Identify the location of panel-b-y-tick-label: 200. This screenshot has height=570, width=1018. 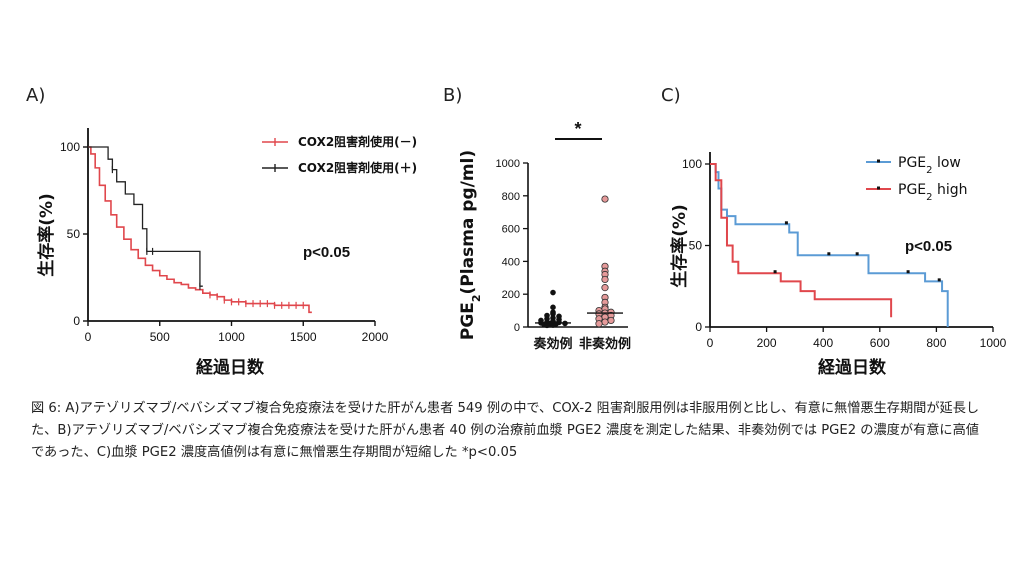
(511, 295).